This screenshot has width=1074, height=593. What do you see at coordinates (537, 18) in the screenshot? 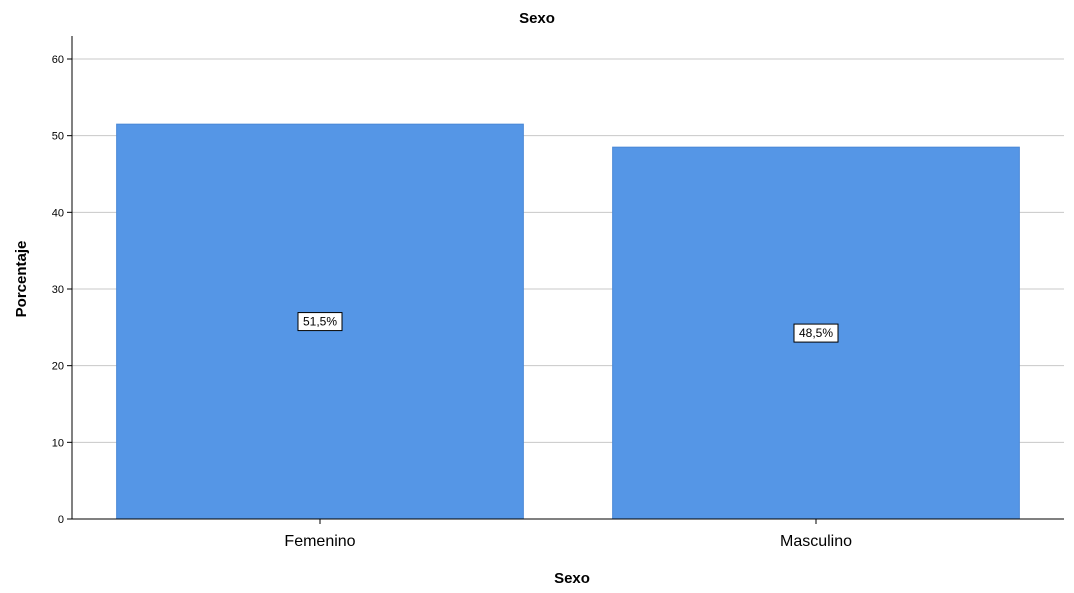
I see `chart-title: Sexo` at bounding box center [537, 18].